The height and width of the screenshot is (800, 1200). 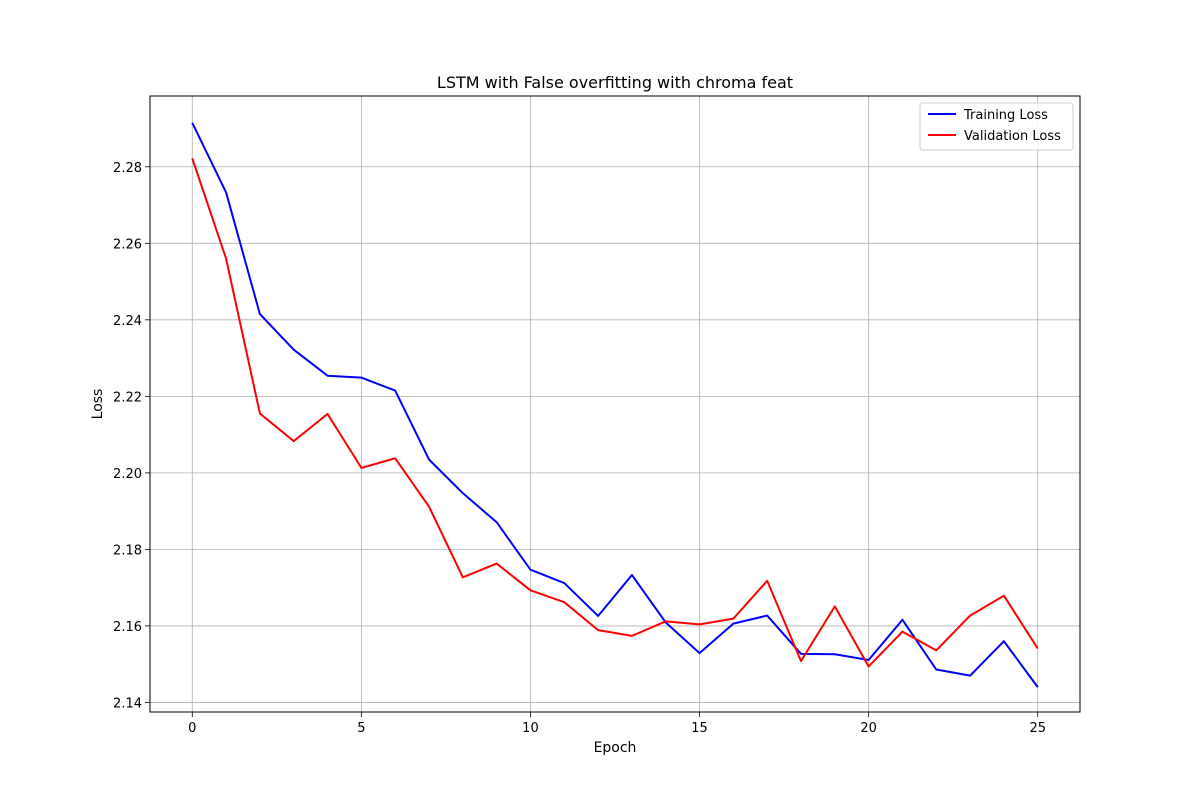 What do you see at coordinates (615, 748) in the screenshot?
I see `x-axis-title: Epoch` at bounding box center [615, 748].